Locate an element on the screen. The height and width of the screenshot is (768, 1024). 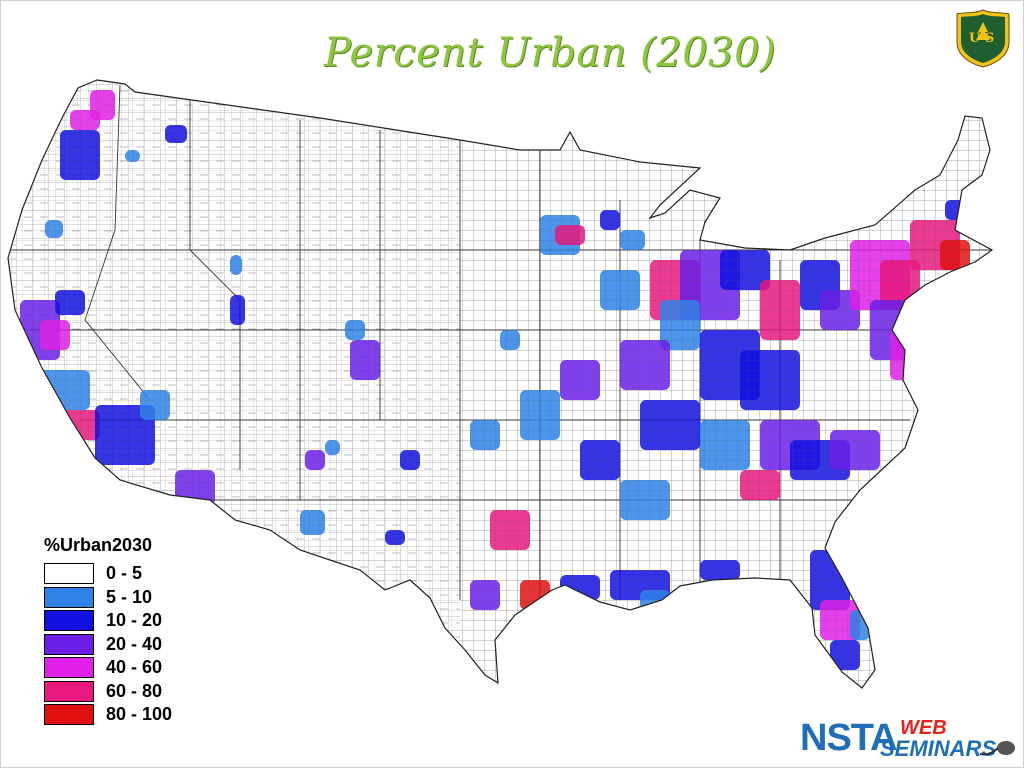
badge-text: U S is located at coordinates (981, 38).